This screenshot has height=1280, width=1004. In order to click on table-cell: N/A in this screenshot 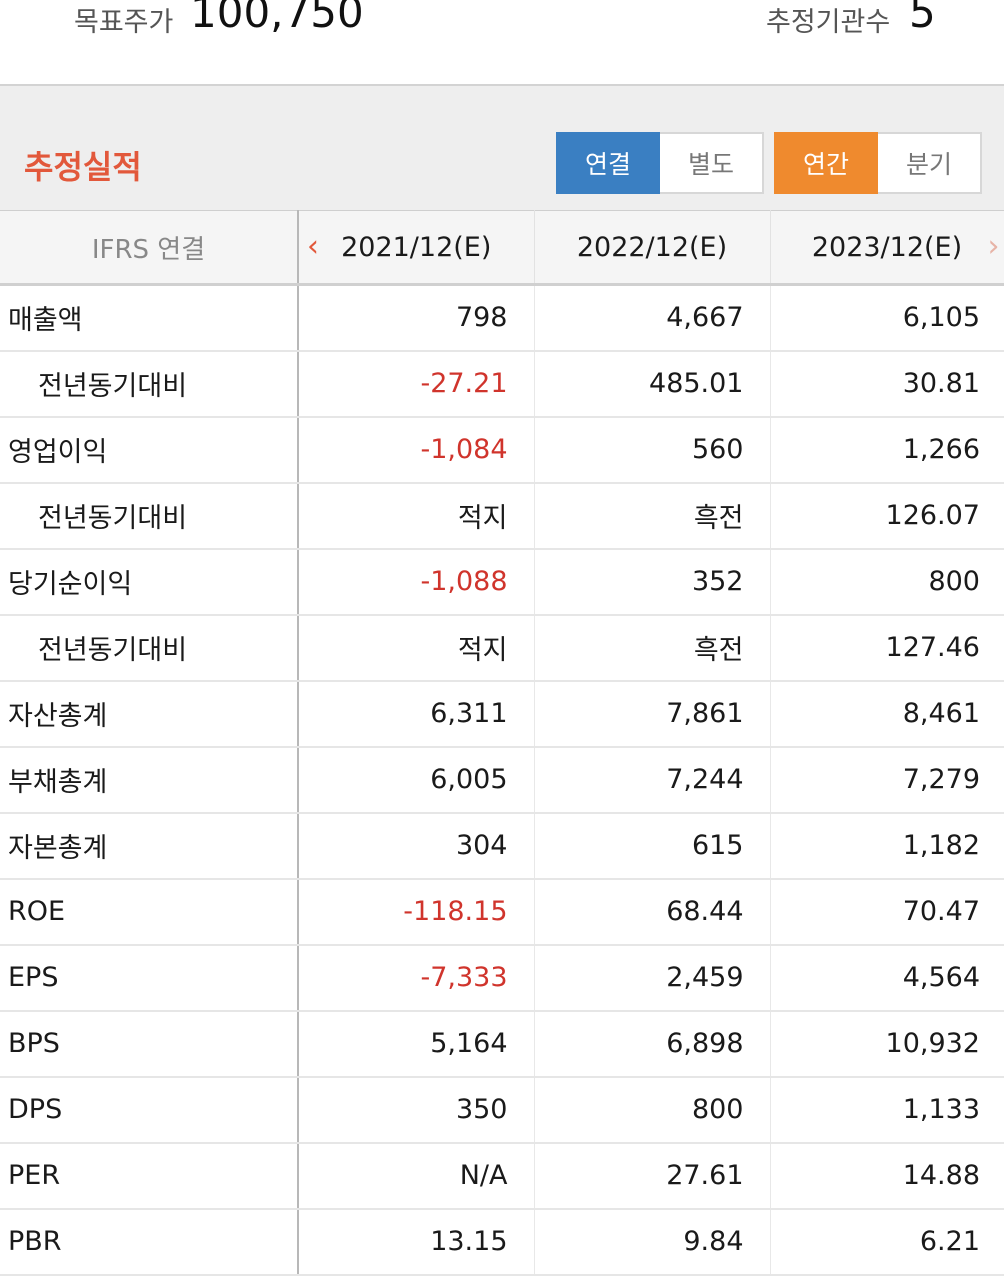, I will do `click(416, 1176)`.